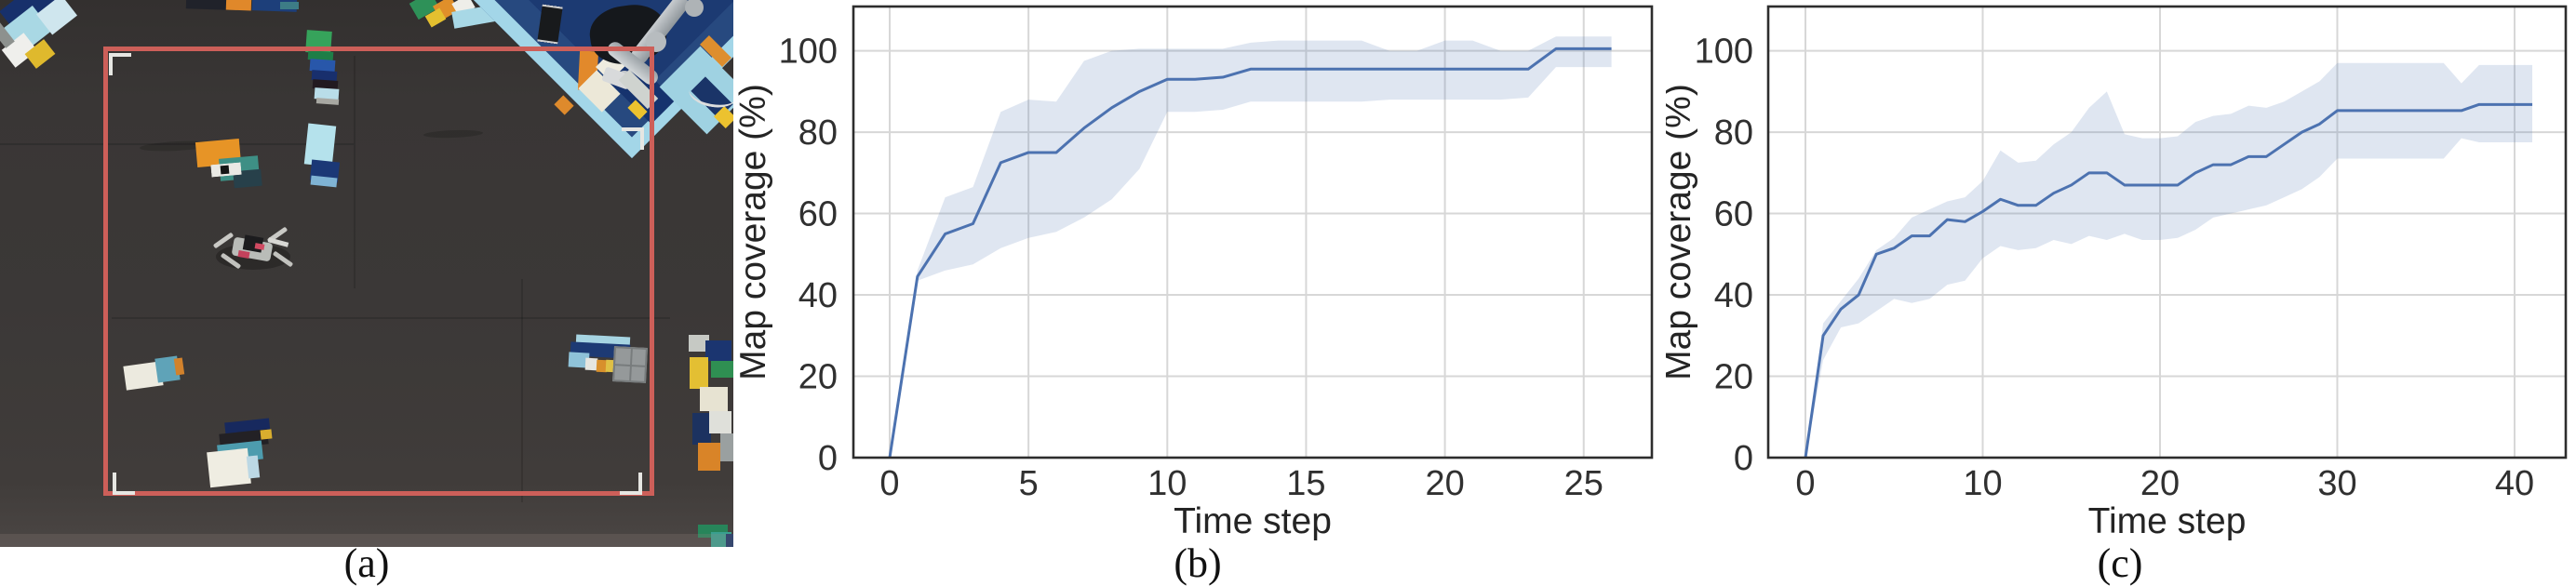 This screenshot has width=2576, height=586. What do you see at coordinates (633, 138) in the screenshot?
I see `corner-marker-tr` at bounding box center [633, 138].